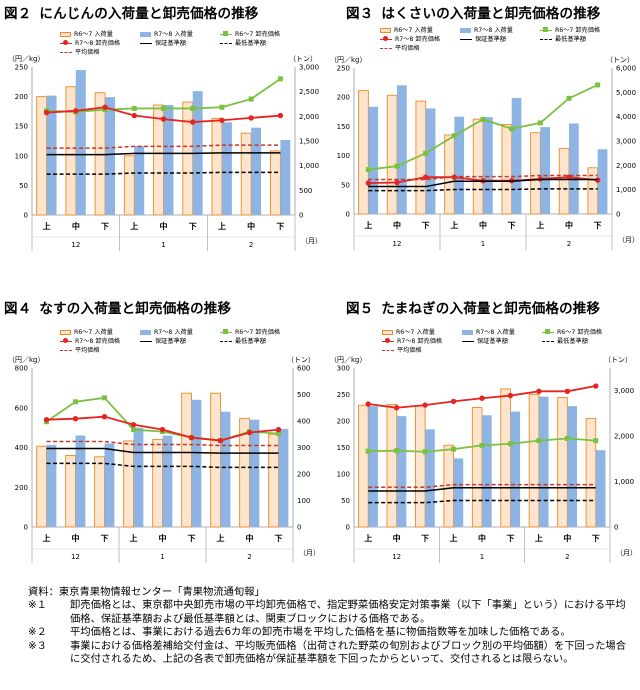 The image size is (640, 690). What do you see at coordinates (21, 369) in the screenshot?
I see `y-tick-left: 800` at bounding box center [21, 369].